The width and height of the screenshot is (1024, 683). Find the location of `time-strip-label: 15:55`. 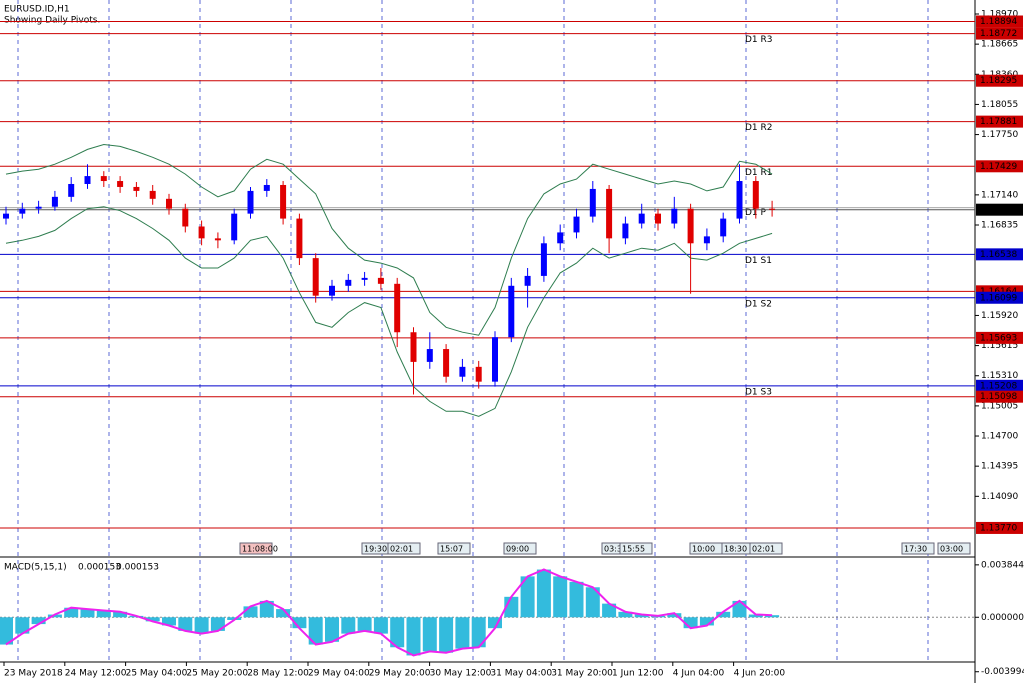

time-strip-label: 15:55 is located at coordinates (633, 549).